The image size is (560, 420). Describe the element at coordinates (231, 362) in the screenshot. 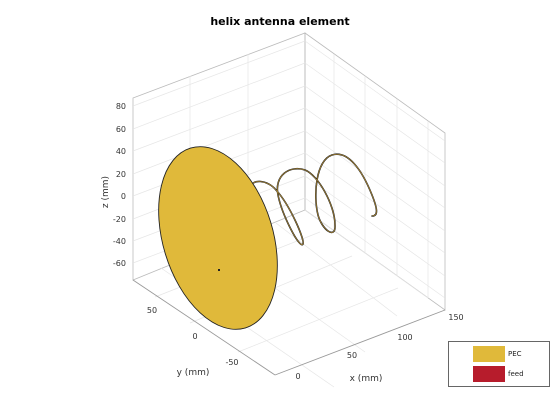

I see `y-tick-label: -50` at that location.